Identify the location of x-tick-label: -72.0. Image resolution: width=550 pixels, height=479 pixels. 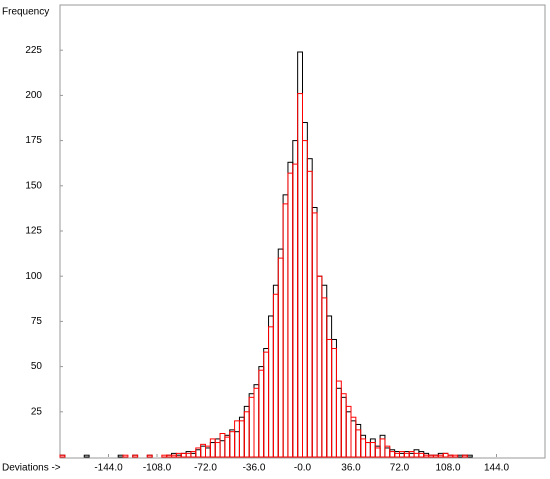
(205, 468).